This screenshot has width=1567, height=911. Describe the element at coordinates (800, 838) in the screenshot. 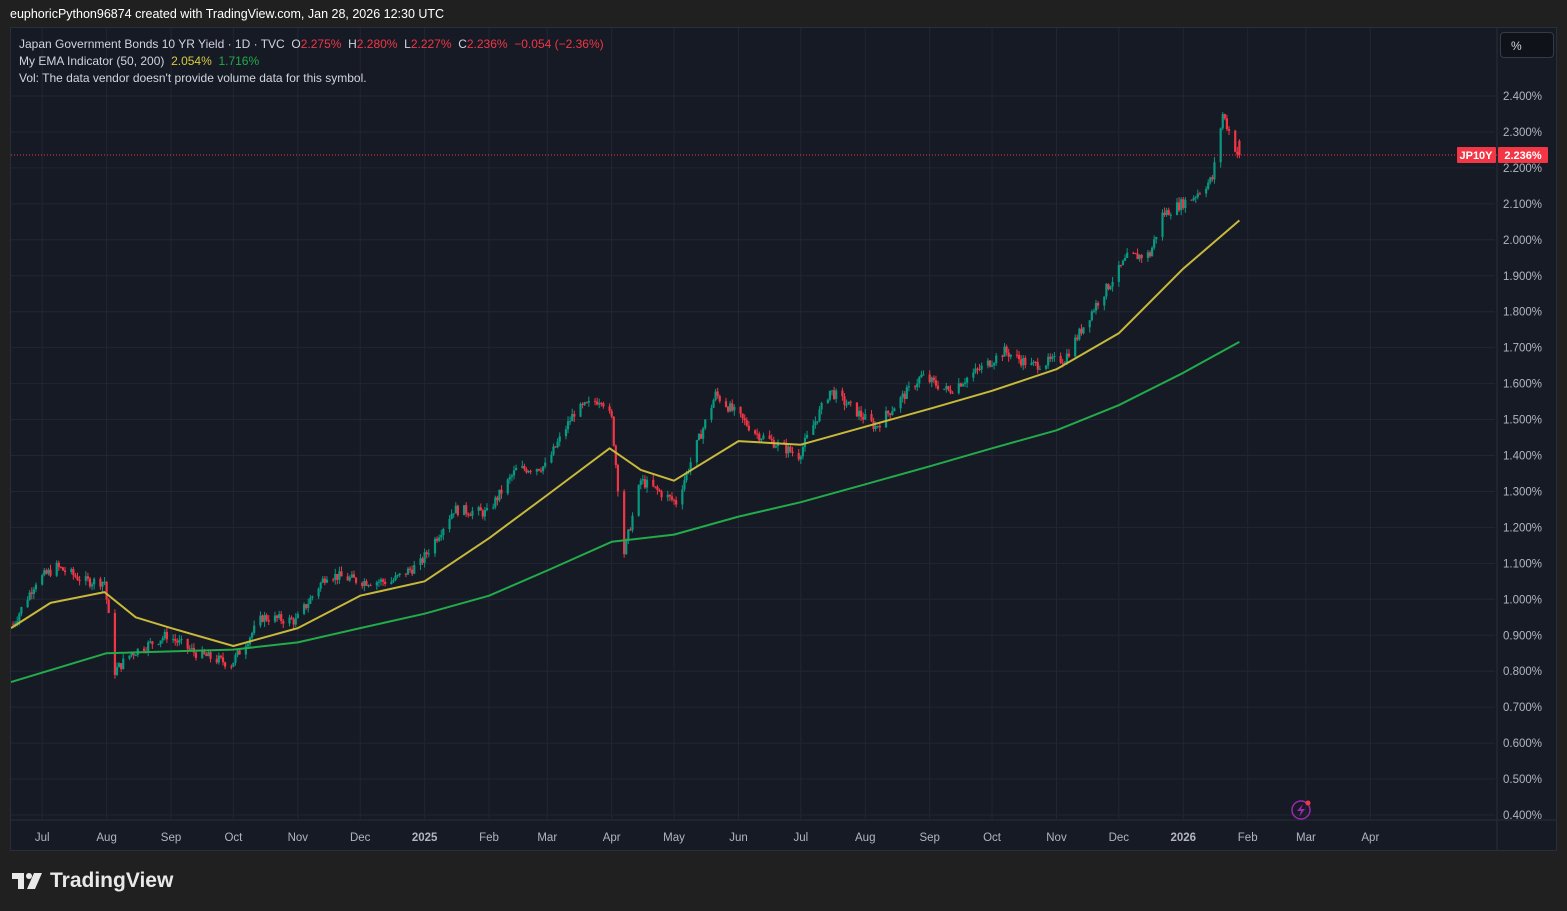

I see `x-tick-label: Jul` at that location.